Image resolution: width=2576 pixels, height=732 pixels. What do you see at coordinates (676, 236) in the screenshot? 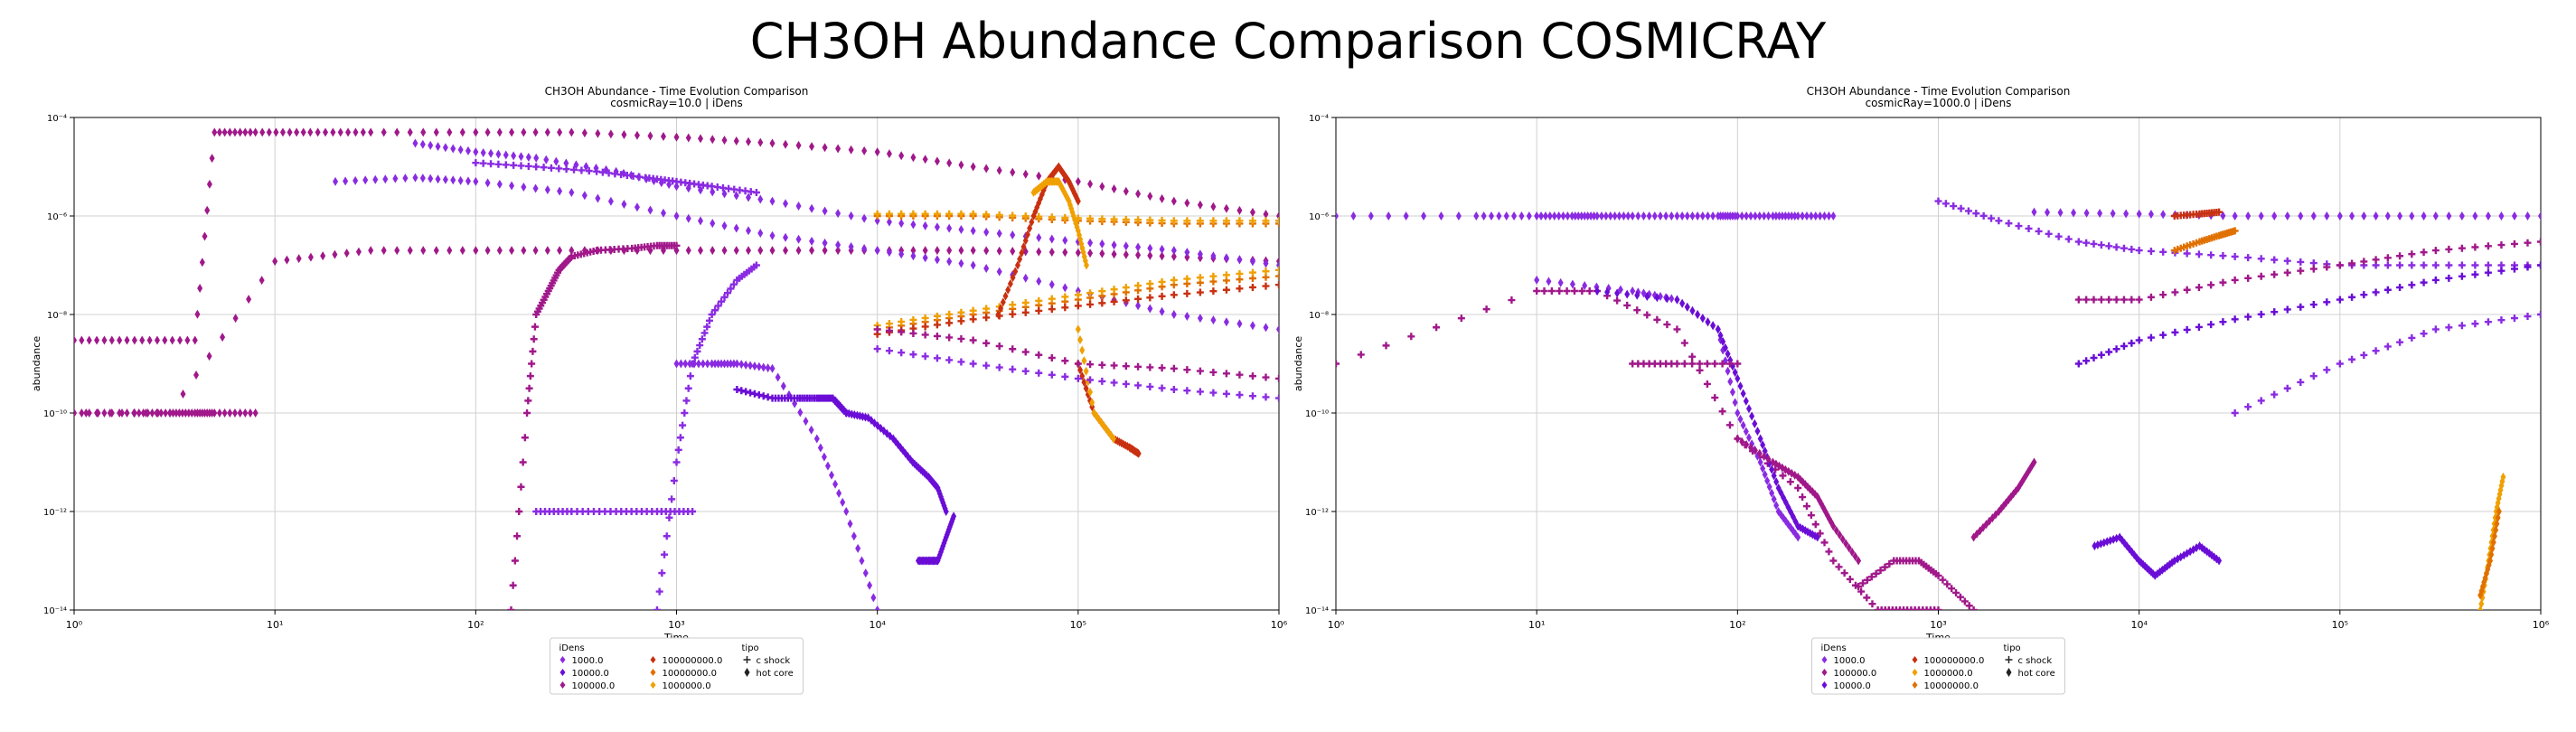
I see `series-100000-0-hot-core` at bounding box center [676, 236].